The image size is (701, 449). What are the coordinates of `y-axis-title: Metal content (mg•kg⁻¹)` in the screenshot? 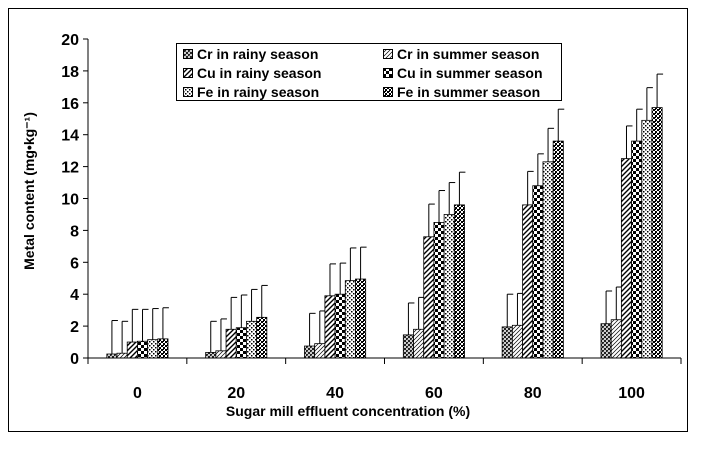 It's located at (29, 191).